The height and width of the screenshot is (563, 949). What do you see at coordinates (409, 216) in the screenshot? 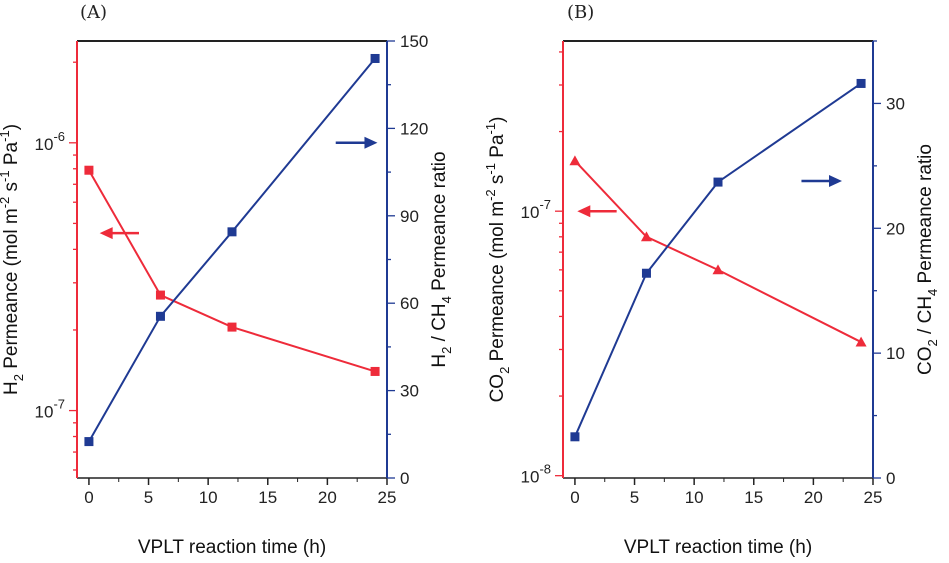
I see `right-y-tick-label: 90` at bounding box center [409, 216].